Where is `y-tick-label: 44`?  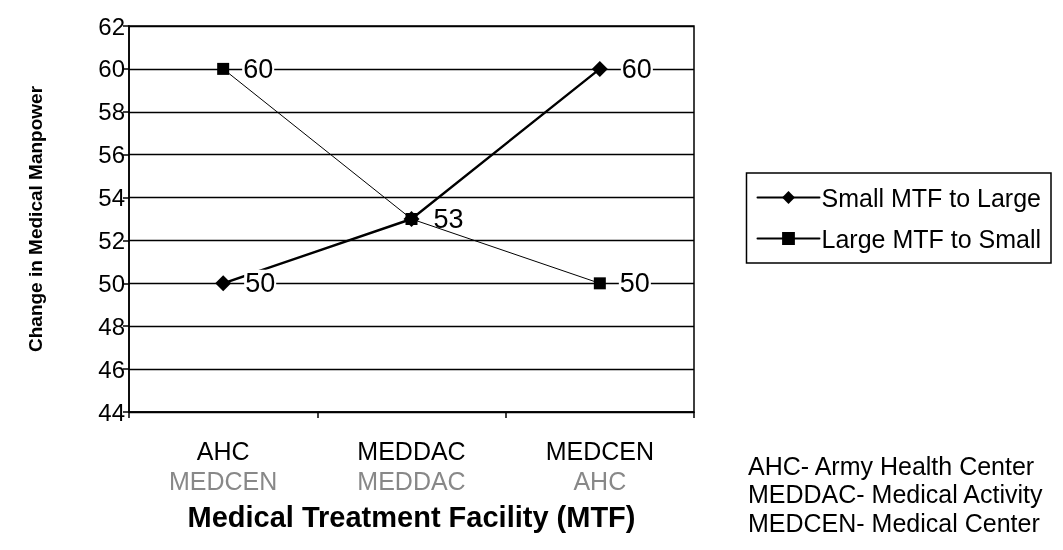
y-tick-label: 44 is located at coordinates (111, 412).